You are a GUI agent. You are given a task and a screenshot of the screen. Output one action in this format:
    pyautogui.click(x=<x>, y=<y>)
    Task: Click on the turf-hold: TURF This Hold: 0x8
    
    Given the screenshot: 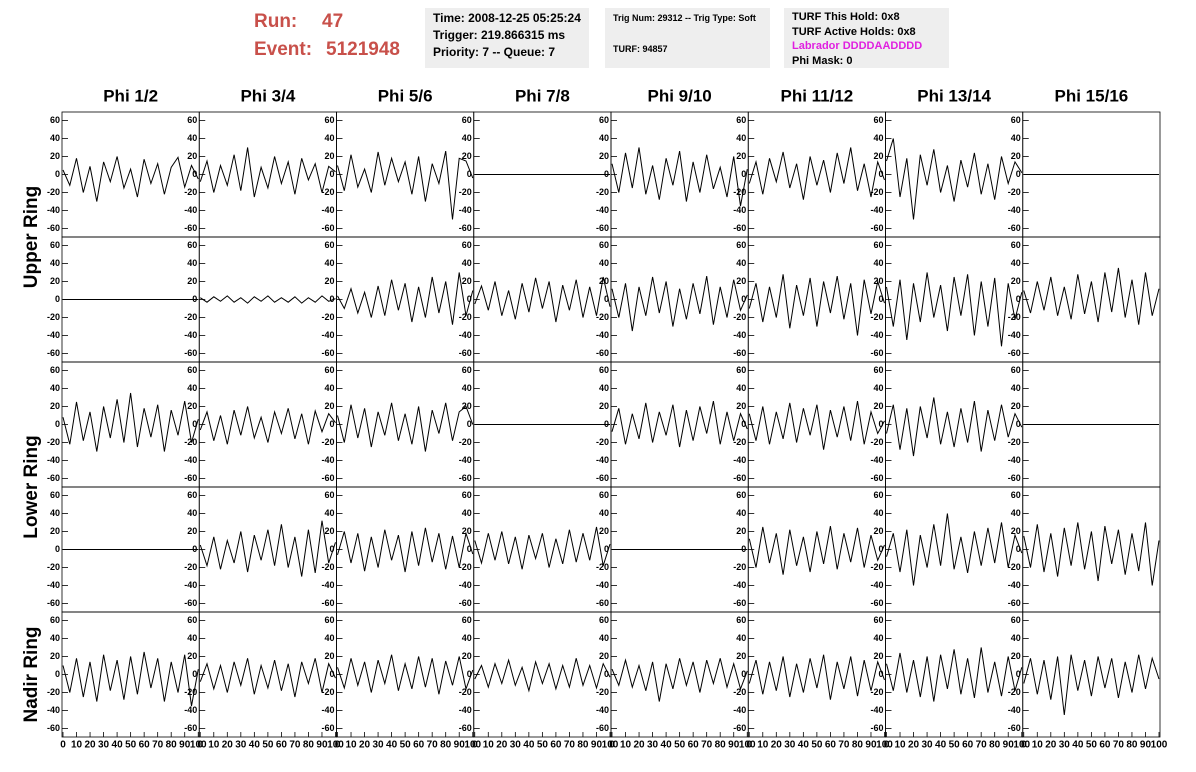 What is the action you would take?
    pyautogui.click(x=846, y=17)
    